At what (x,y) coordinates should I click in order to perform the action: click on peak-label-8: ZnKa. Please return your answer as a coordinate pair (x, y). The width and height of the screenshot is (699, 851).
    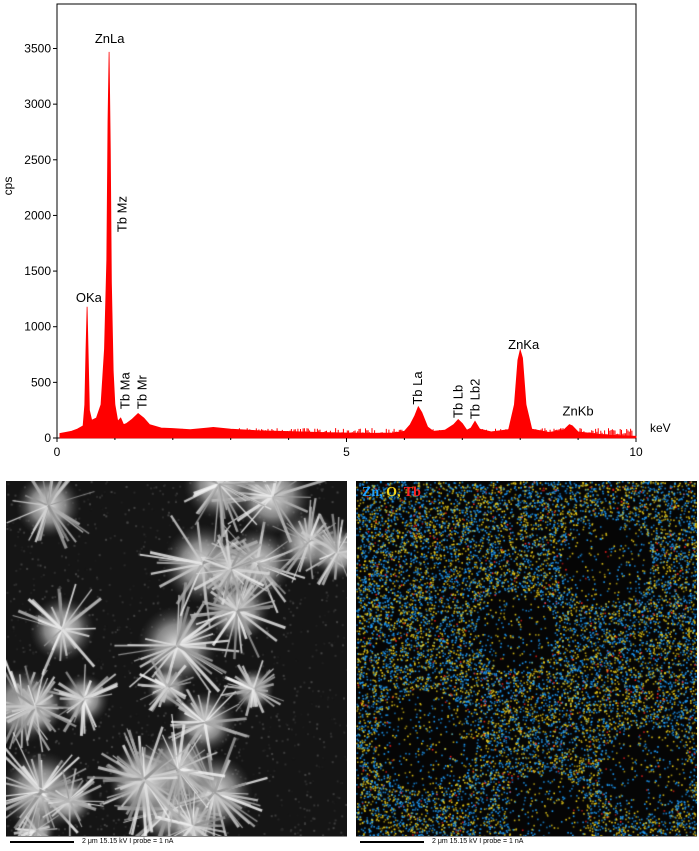
    Looking at the image, I should click on (524, 344).